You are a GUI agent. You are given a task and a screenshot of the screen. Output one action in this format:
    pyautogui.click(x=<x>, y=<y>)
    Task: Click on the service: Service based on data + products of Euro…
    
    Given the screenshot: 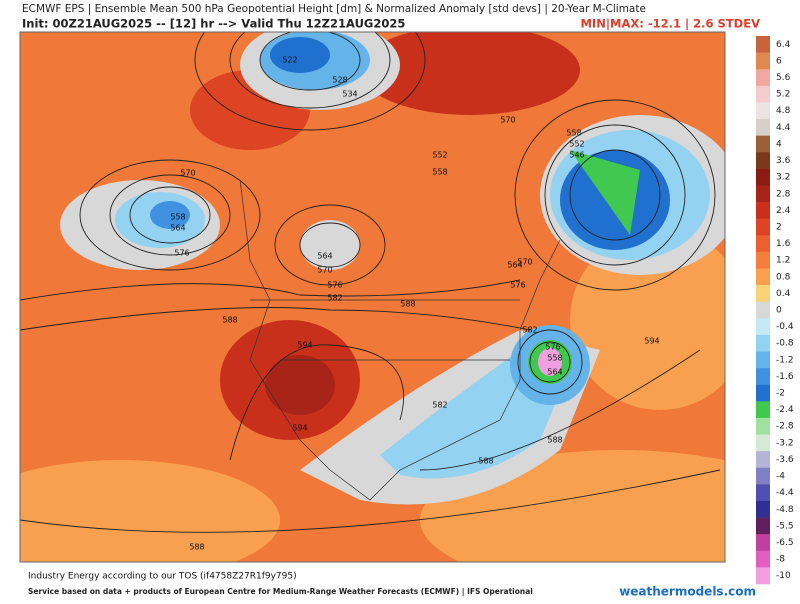 What is the action you would take?
    pyautogui.click(x=280, y=592)
    